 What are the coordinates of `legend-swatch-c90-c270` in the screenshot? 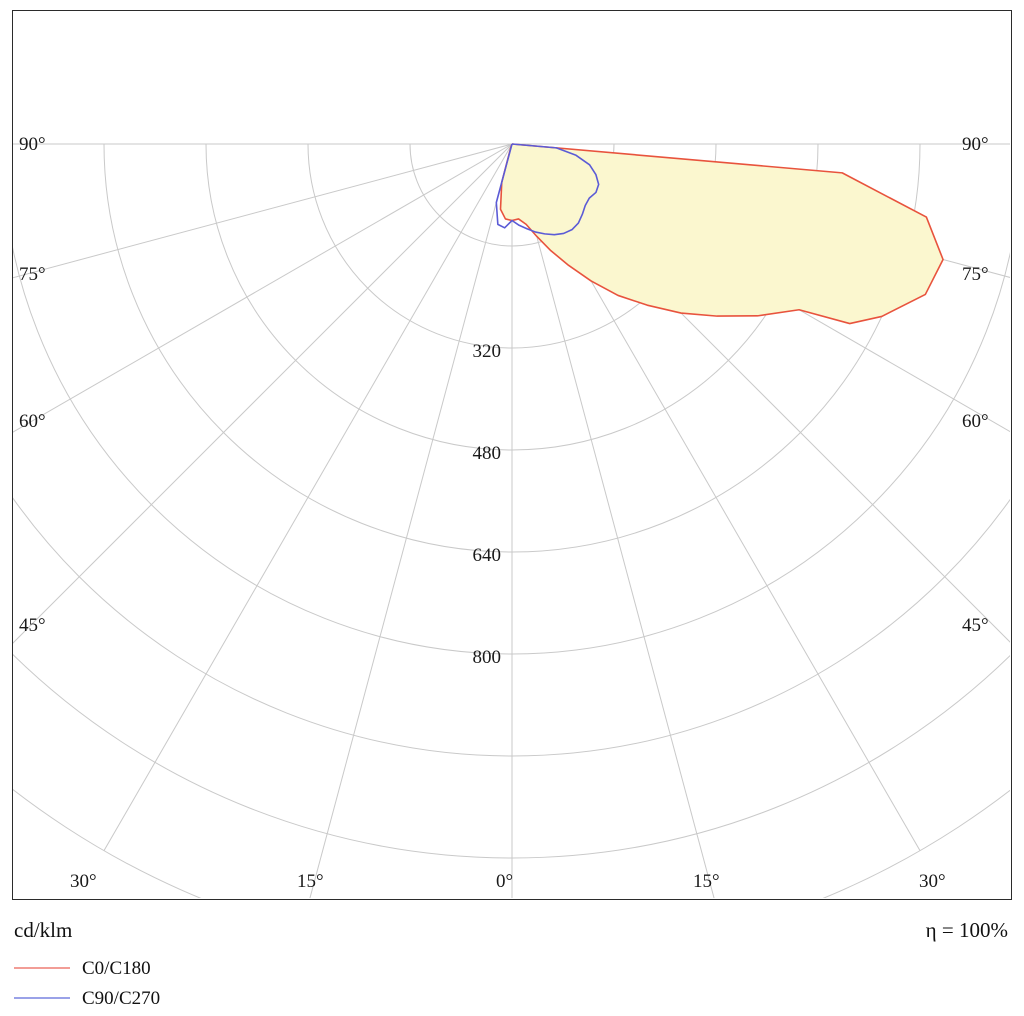 It's located at (42, 998).